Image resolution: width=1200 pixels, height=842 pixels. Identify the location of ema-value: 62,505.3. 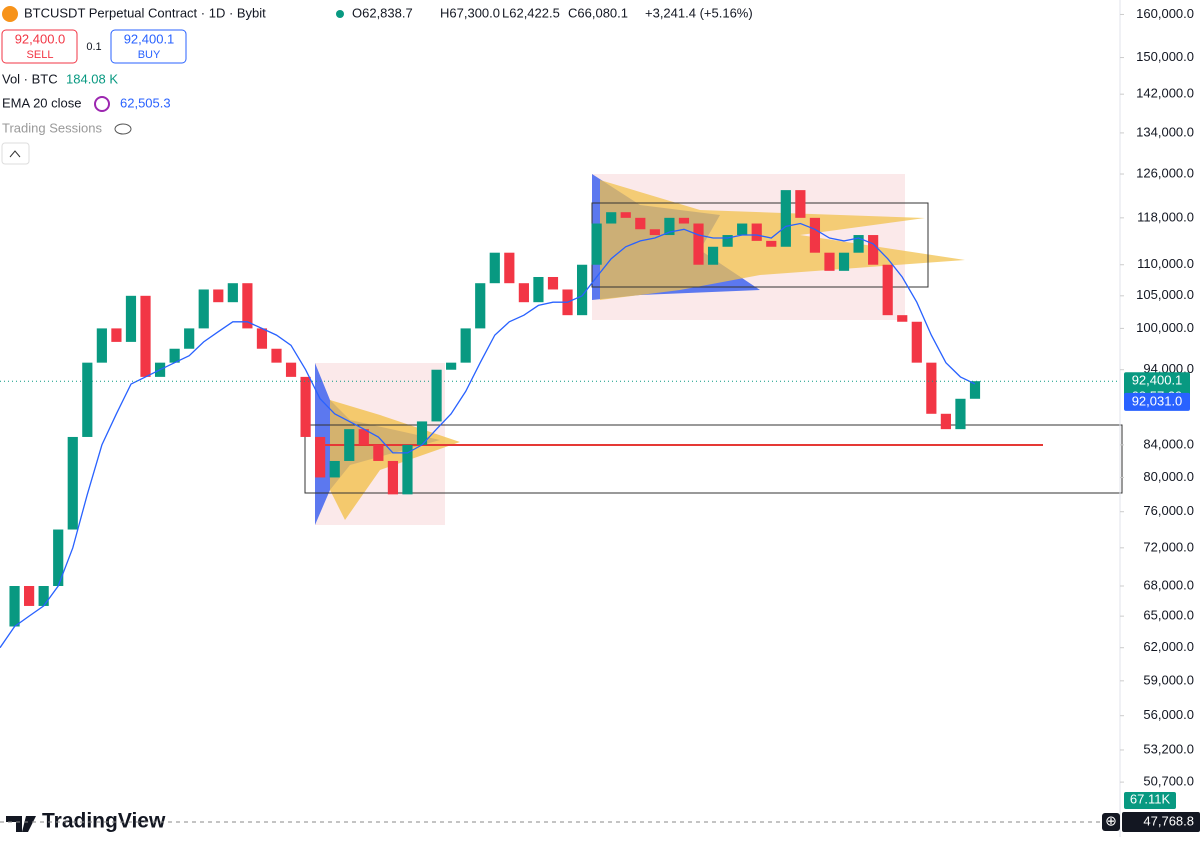
(145, 102).